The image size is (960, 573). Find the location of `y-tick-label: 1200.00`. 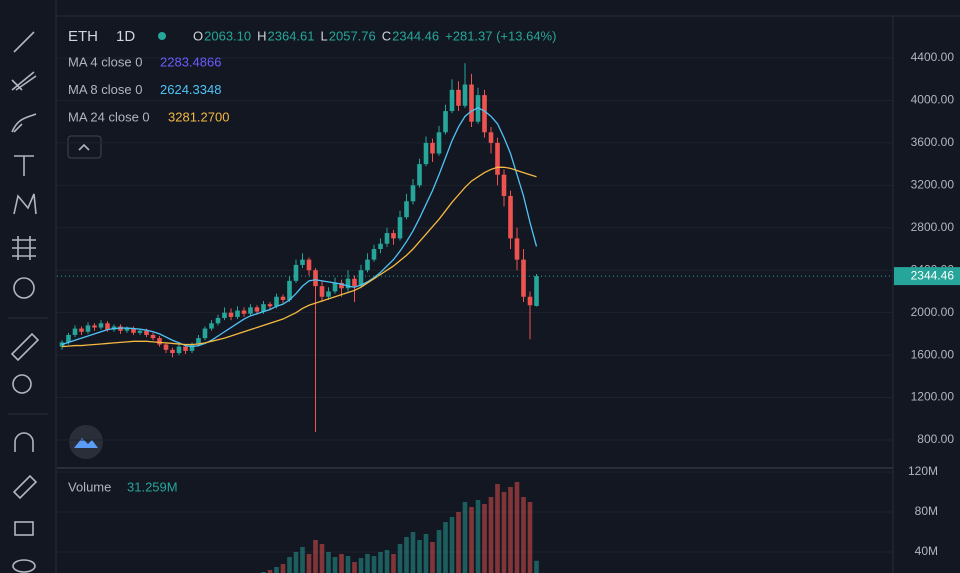

y-tick-label: 1200.00 is located at coordinates (933, 397).